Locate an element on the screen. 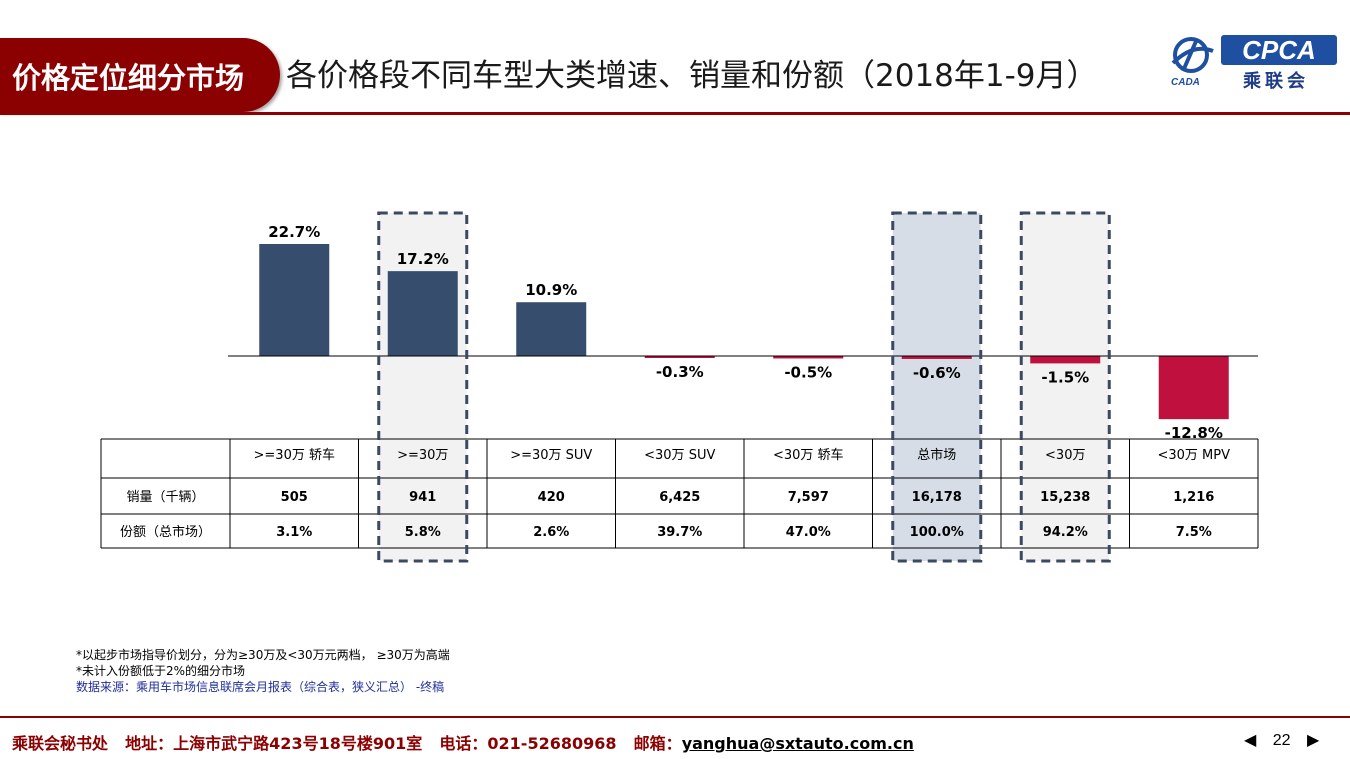 This screenshot has width=1350, height=759. footnote-2: *未计入份额低于2%的细分市场 is located at coordinates (161, 671).